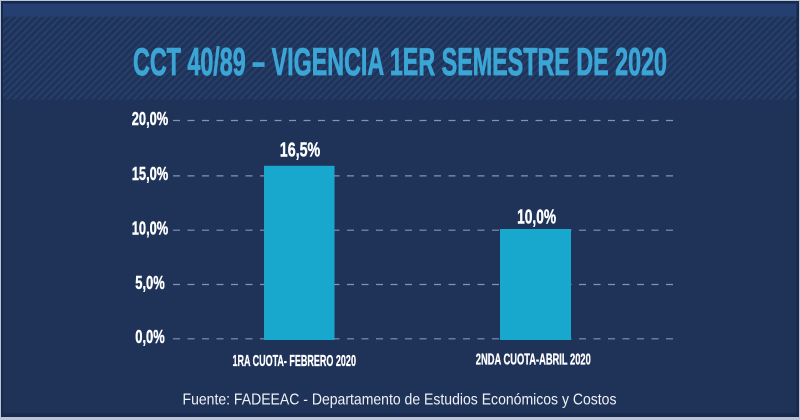 The image size is (800, 420). What do you see at coordinates (150, 337) in the screenshot?
I see `svg-text: 0,0%` at bounding box center [150, 337].